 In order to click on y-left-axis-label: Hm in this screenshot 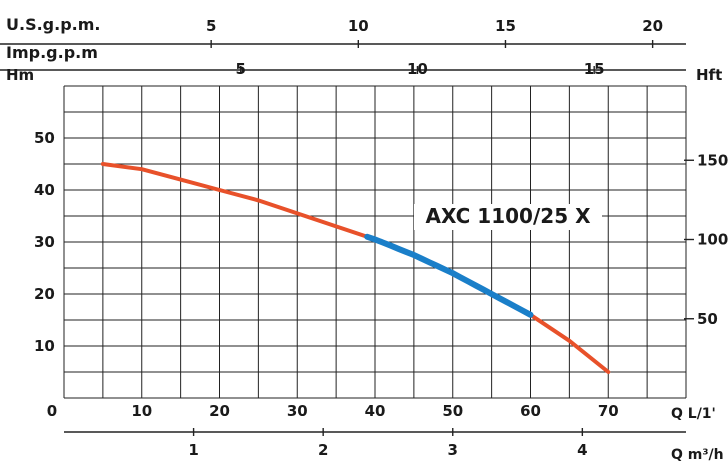, I will do `click(20, 75)`.